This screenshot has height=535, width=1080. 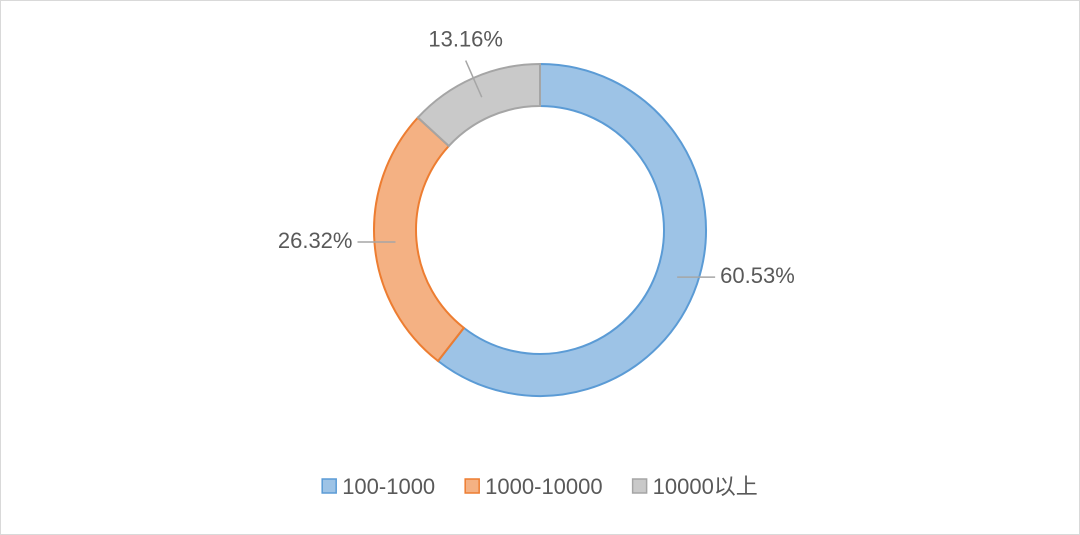 I want to click on donut-slice, so click(x=478, y=105).